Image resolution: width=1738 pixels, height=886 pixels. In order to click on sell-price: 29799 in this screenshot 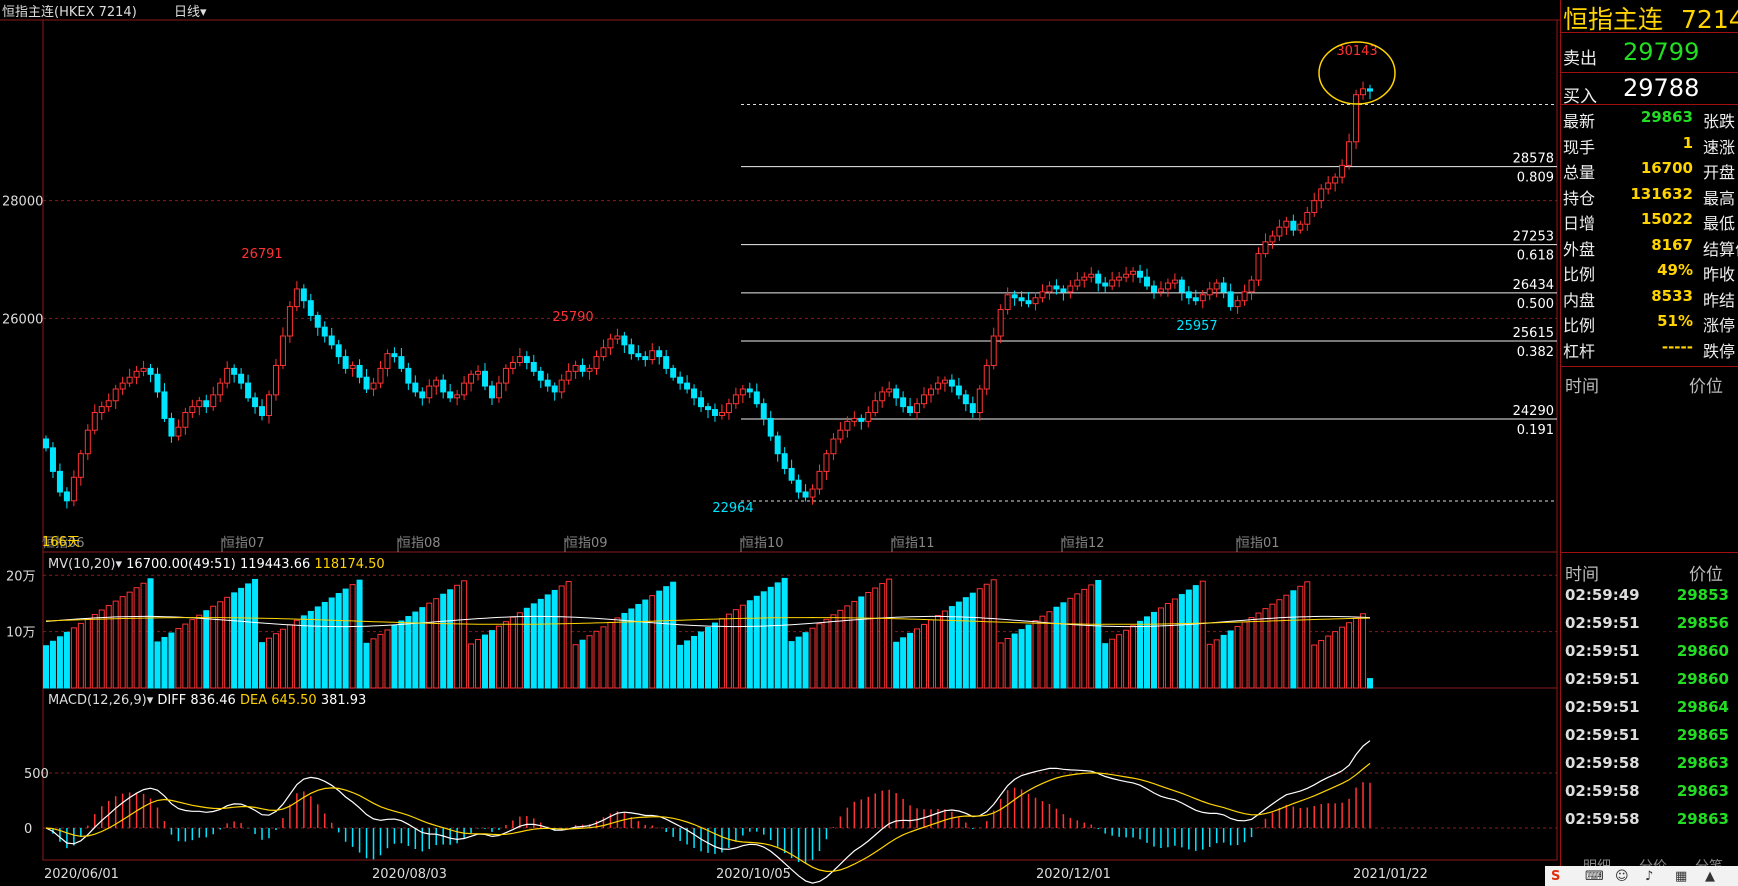, I will do `click(1661, 52)`.